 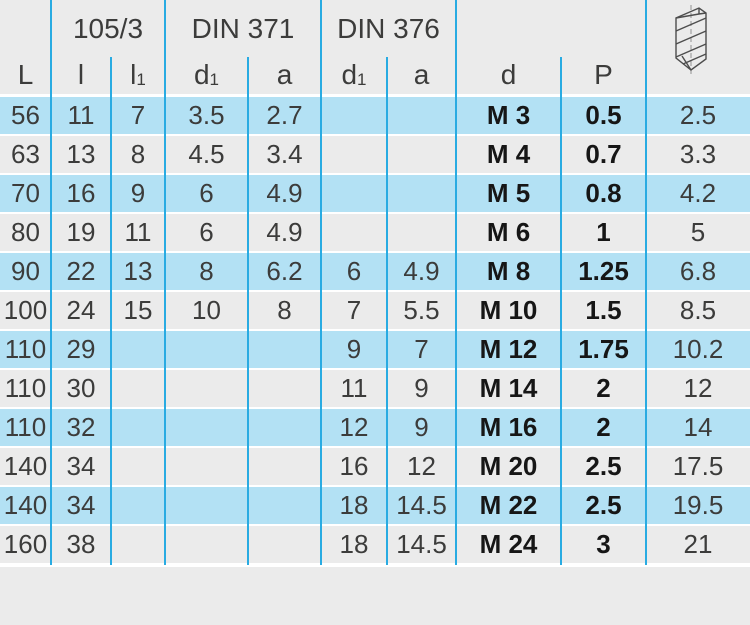 I want to click on cell-P: 1, so click(x=603, y=232).